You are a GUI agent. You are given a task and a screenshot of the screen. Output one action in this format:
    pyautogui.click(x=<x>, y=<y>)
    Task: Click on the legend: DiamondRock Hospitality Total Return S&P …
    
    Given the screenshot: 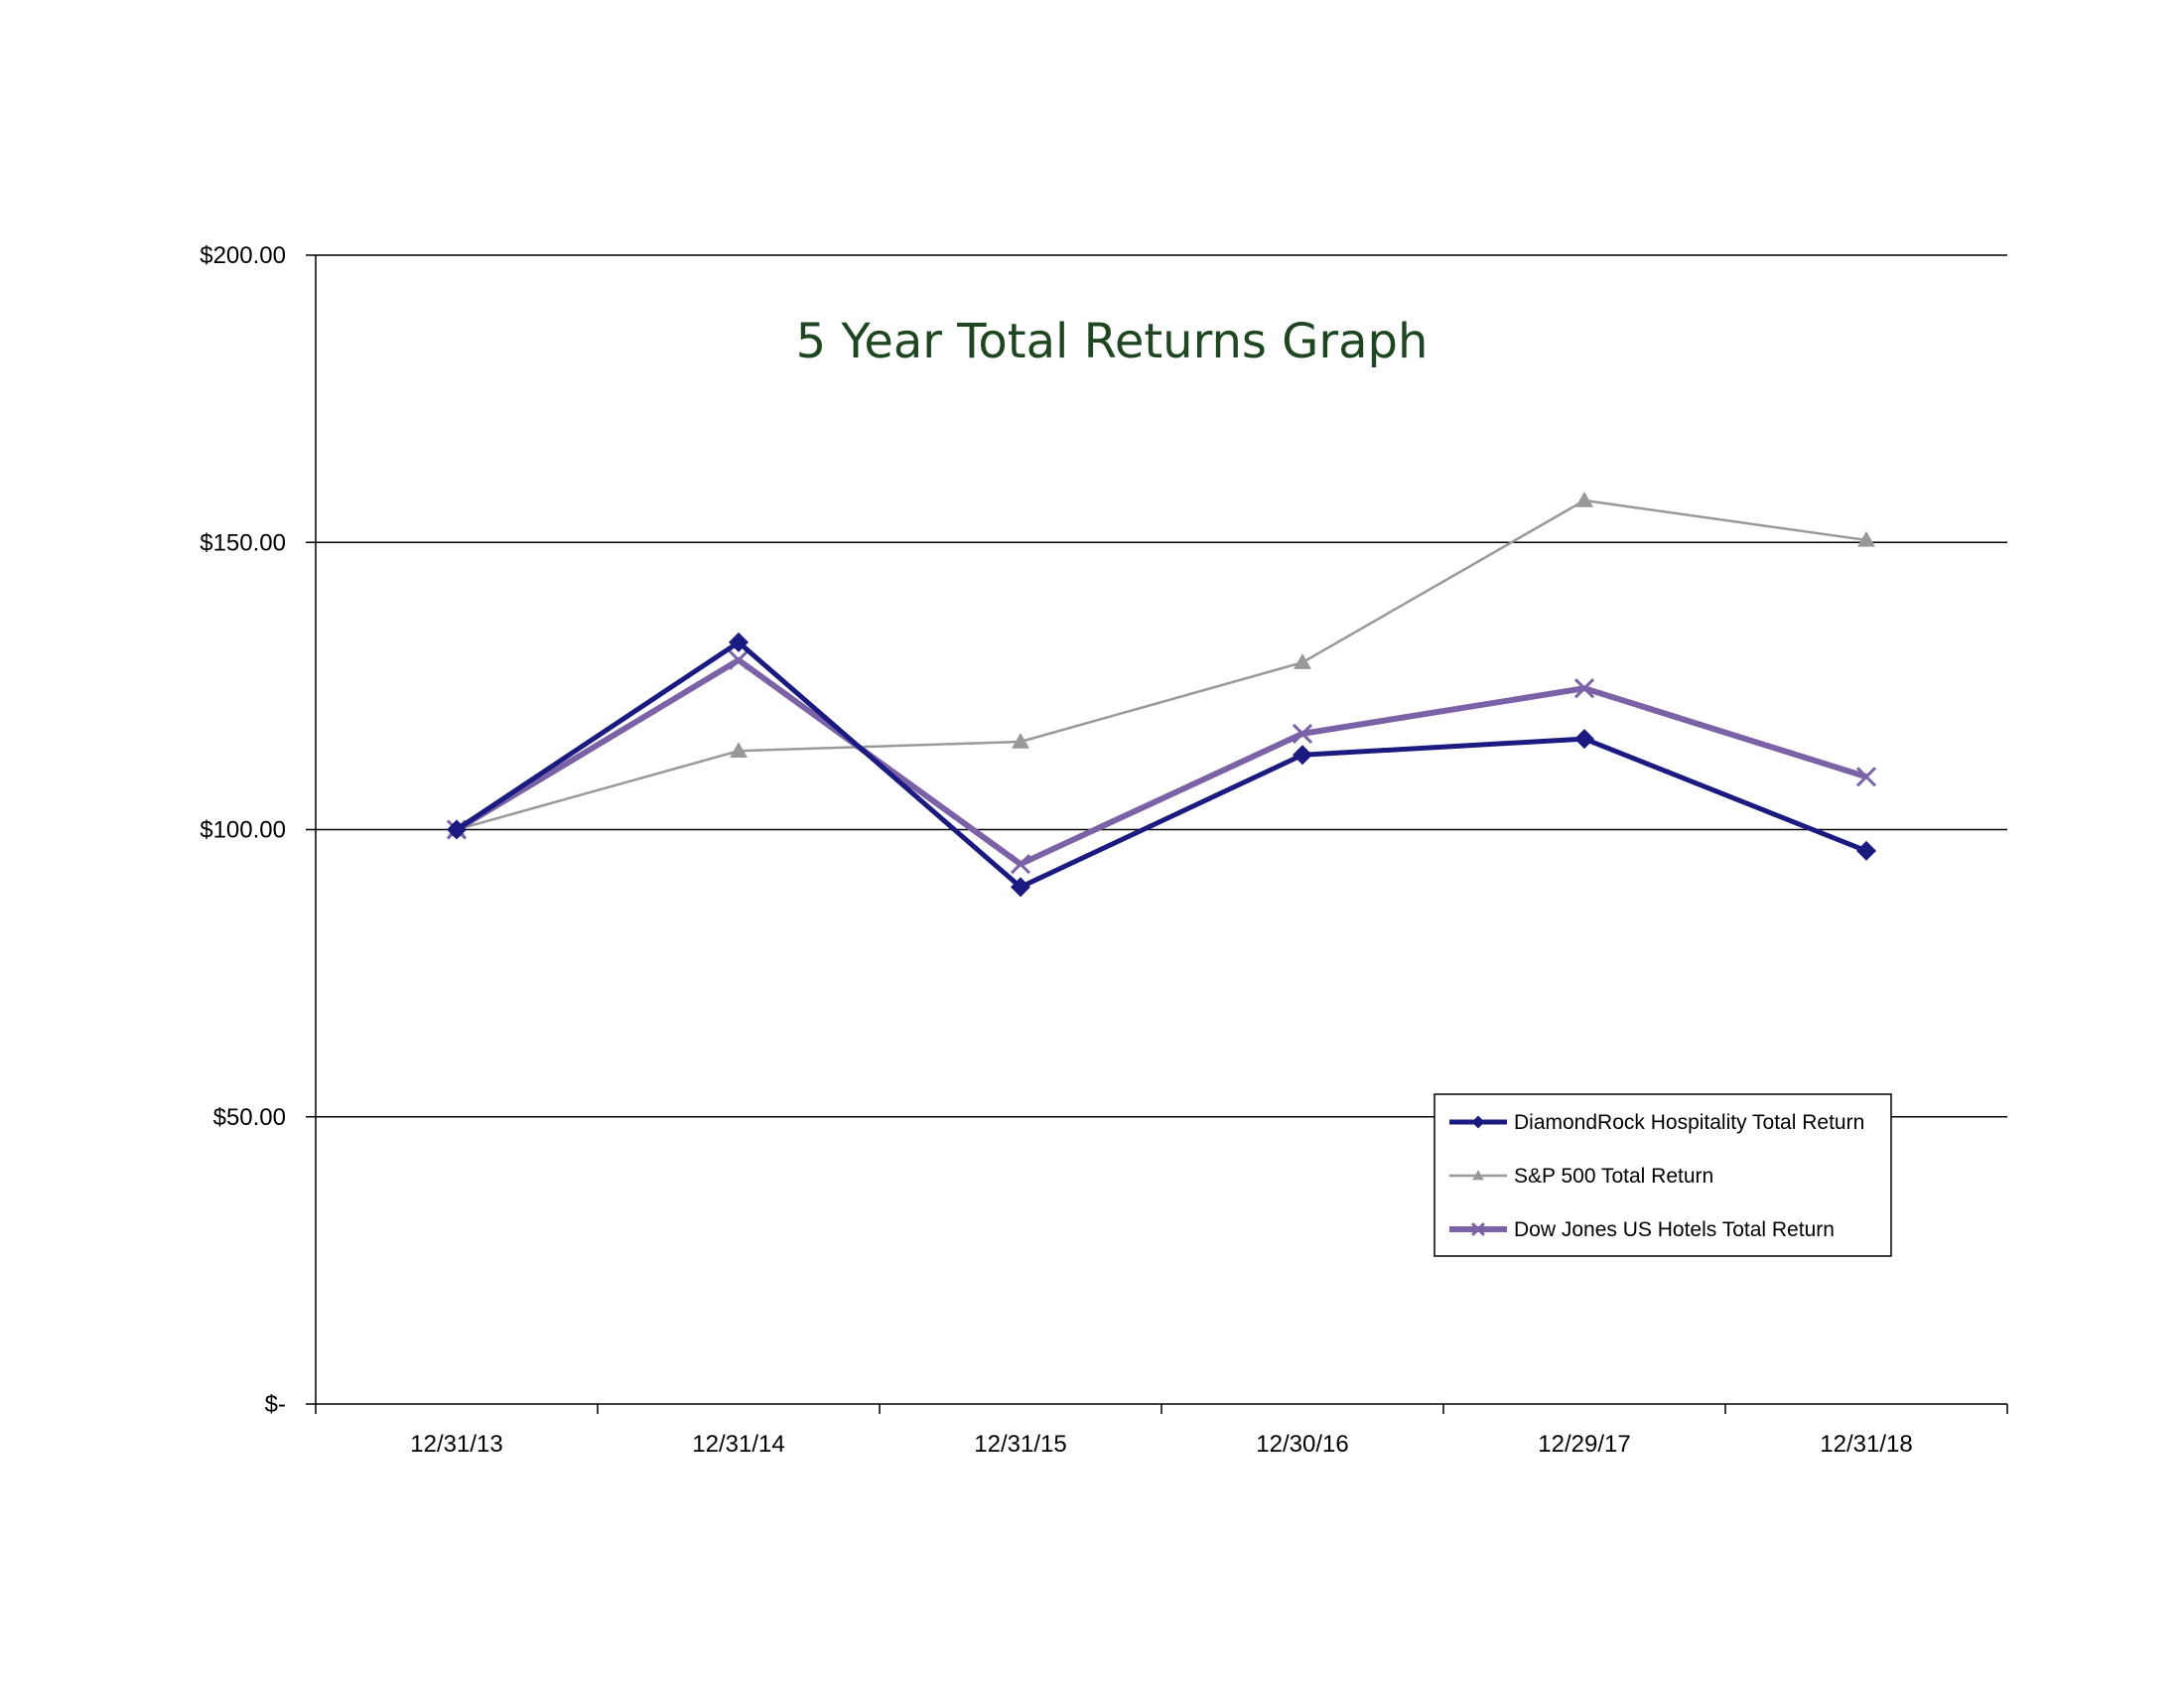 What is the action you would take?
    pyautogui.click(x=1662, y=1175)
    